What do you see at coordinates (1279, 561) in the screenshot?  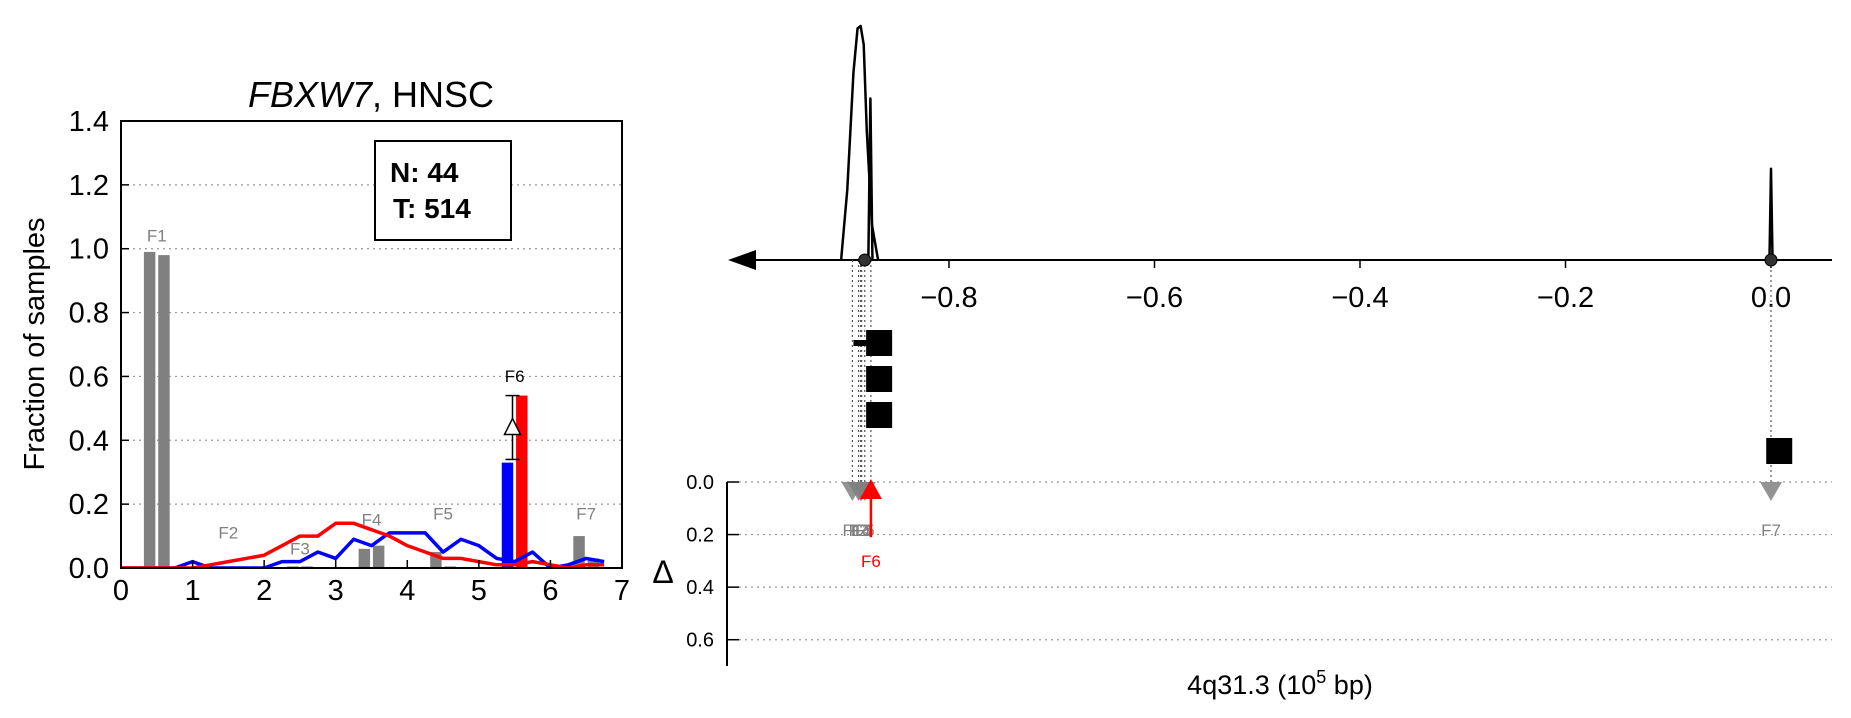 I see `delta-gridlines` at bounding box center [1279, 561].